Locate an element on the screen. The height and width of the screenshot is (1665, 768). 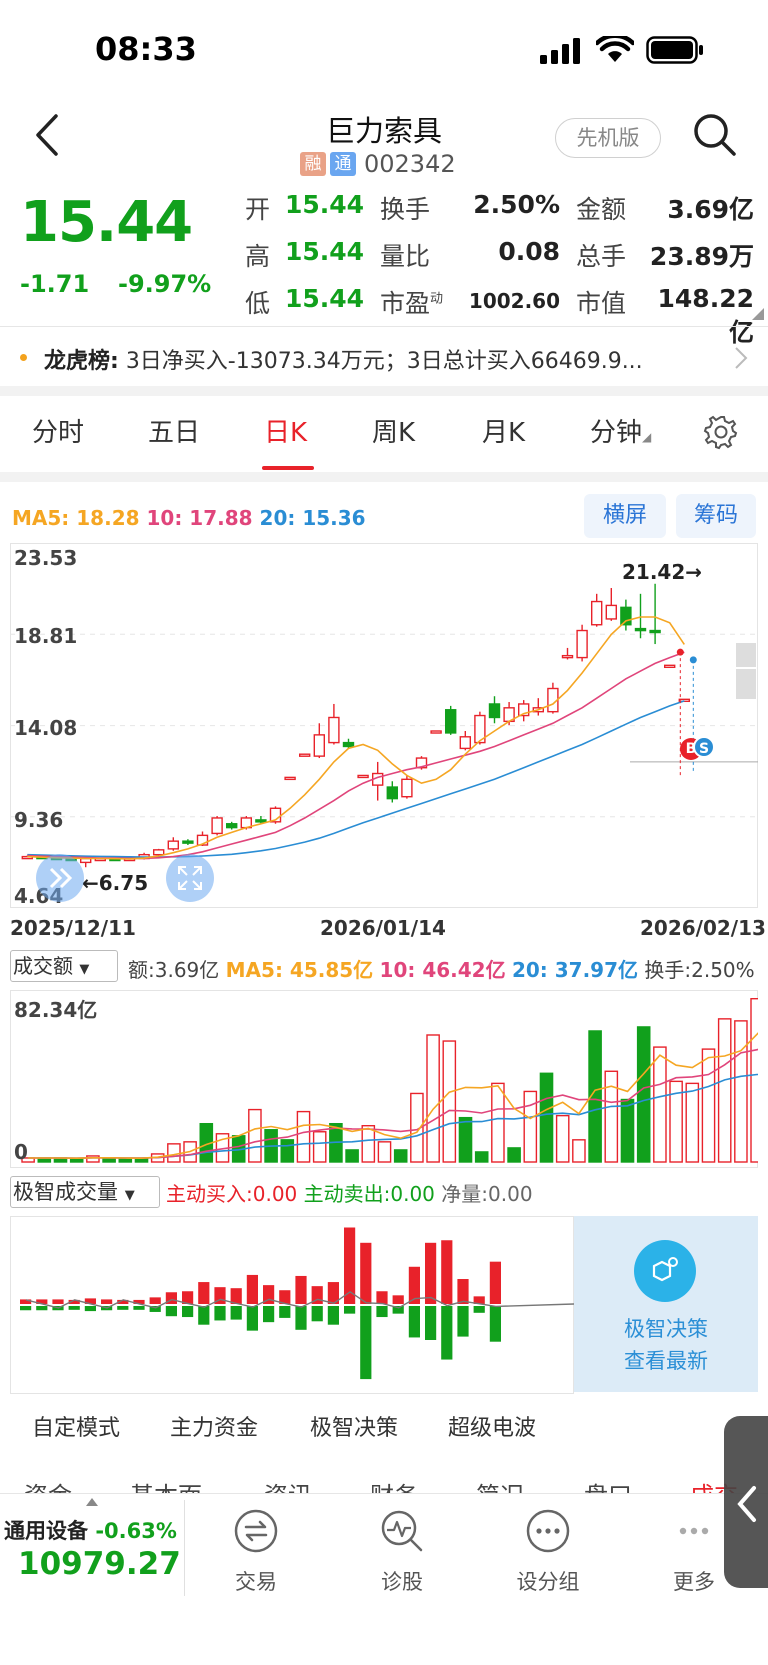
wifi-icon is located at coordinates (615, 49).